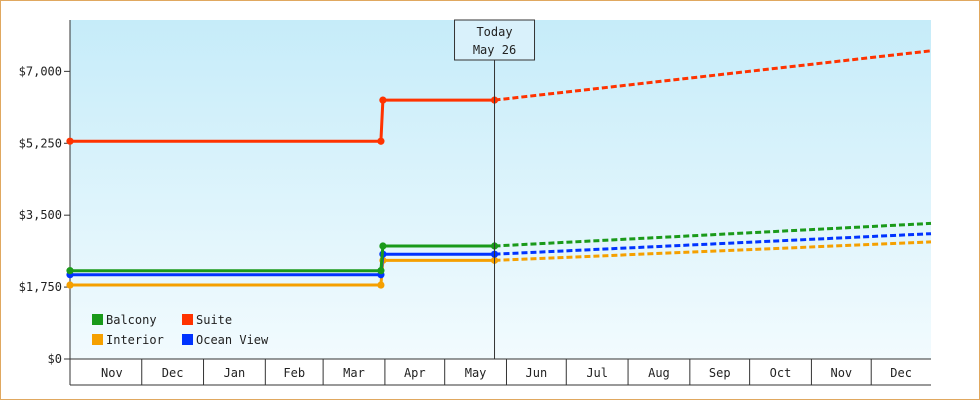  What do you see at coordinates (187, 339) in the screenshot?
I see `legend-swatch-ocean-view` at bounding box center [187, 339].